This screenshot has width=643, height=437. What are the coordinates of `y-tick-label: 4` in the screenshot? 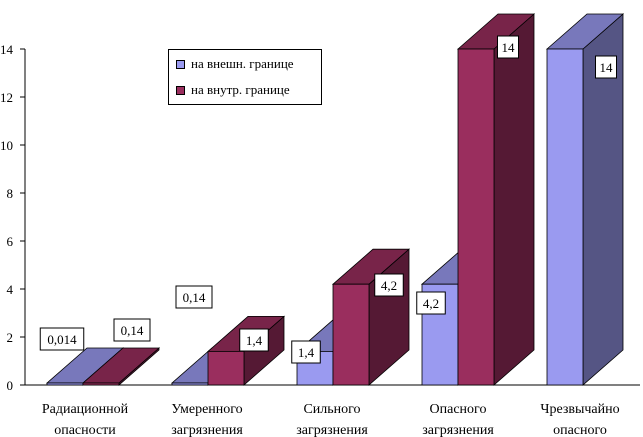 It's located at (10, 289).